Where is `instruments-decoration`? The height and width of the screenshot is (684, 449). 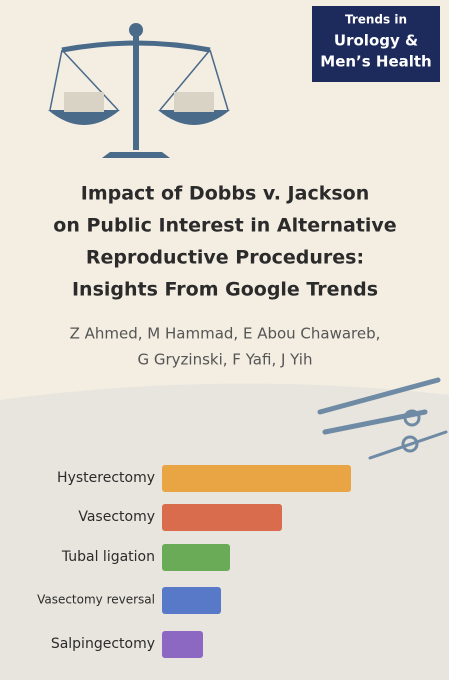 instruments-decoration is located at coordinates (382, 418).